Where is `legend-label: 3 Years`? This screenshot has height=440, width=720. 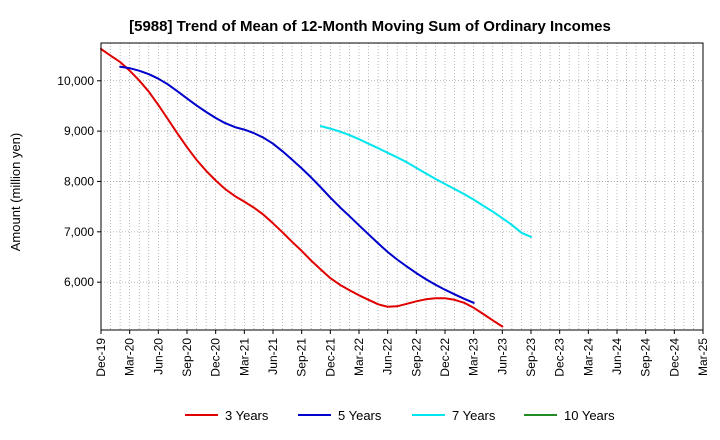 legend-label: 3 Years is located at coordinates (247, 415).